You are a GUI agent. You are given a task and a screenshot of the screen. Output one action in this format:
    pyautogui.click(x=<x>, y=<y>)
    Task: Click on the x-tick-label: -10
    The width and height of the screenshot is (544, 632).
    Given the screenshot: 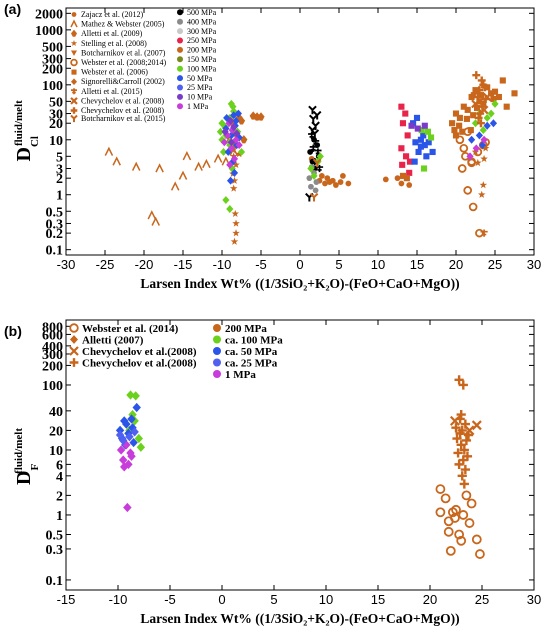 What is the action you would take?
    pyautogui.click(x=222, y=264)
    